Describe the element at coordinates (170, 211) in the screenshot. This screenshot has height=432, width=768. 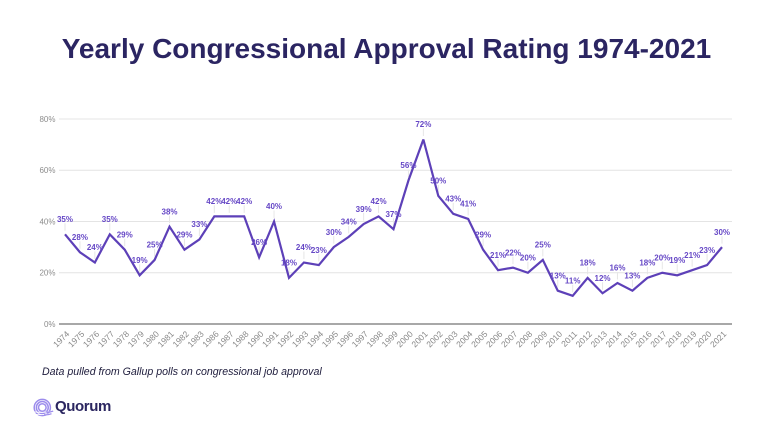
I see `svg-text: 38%` at that location.